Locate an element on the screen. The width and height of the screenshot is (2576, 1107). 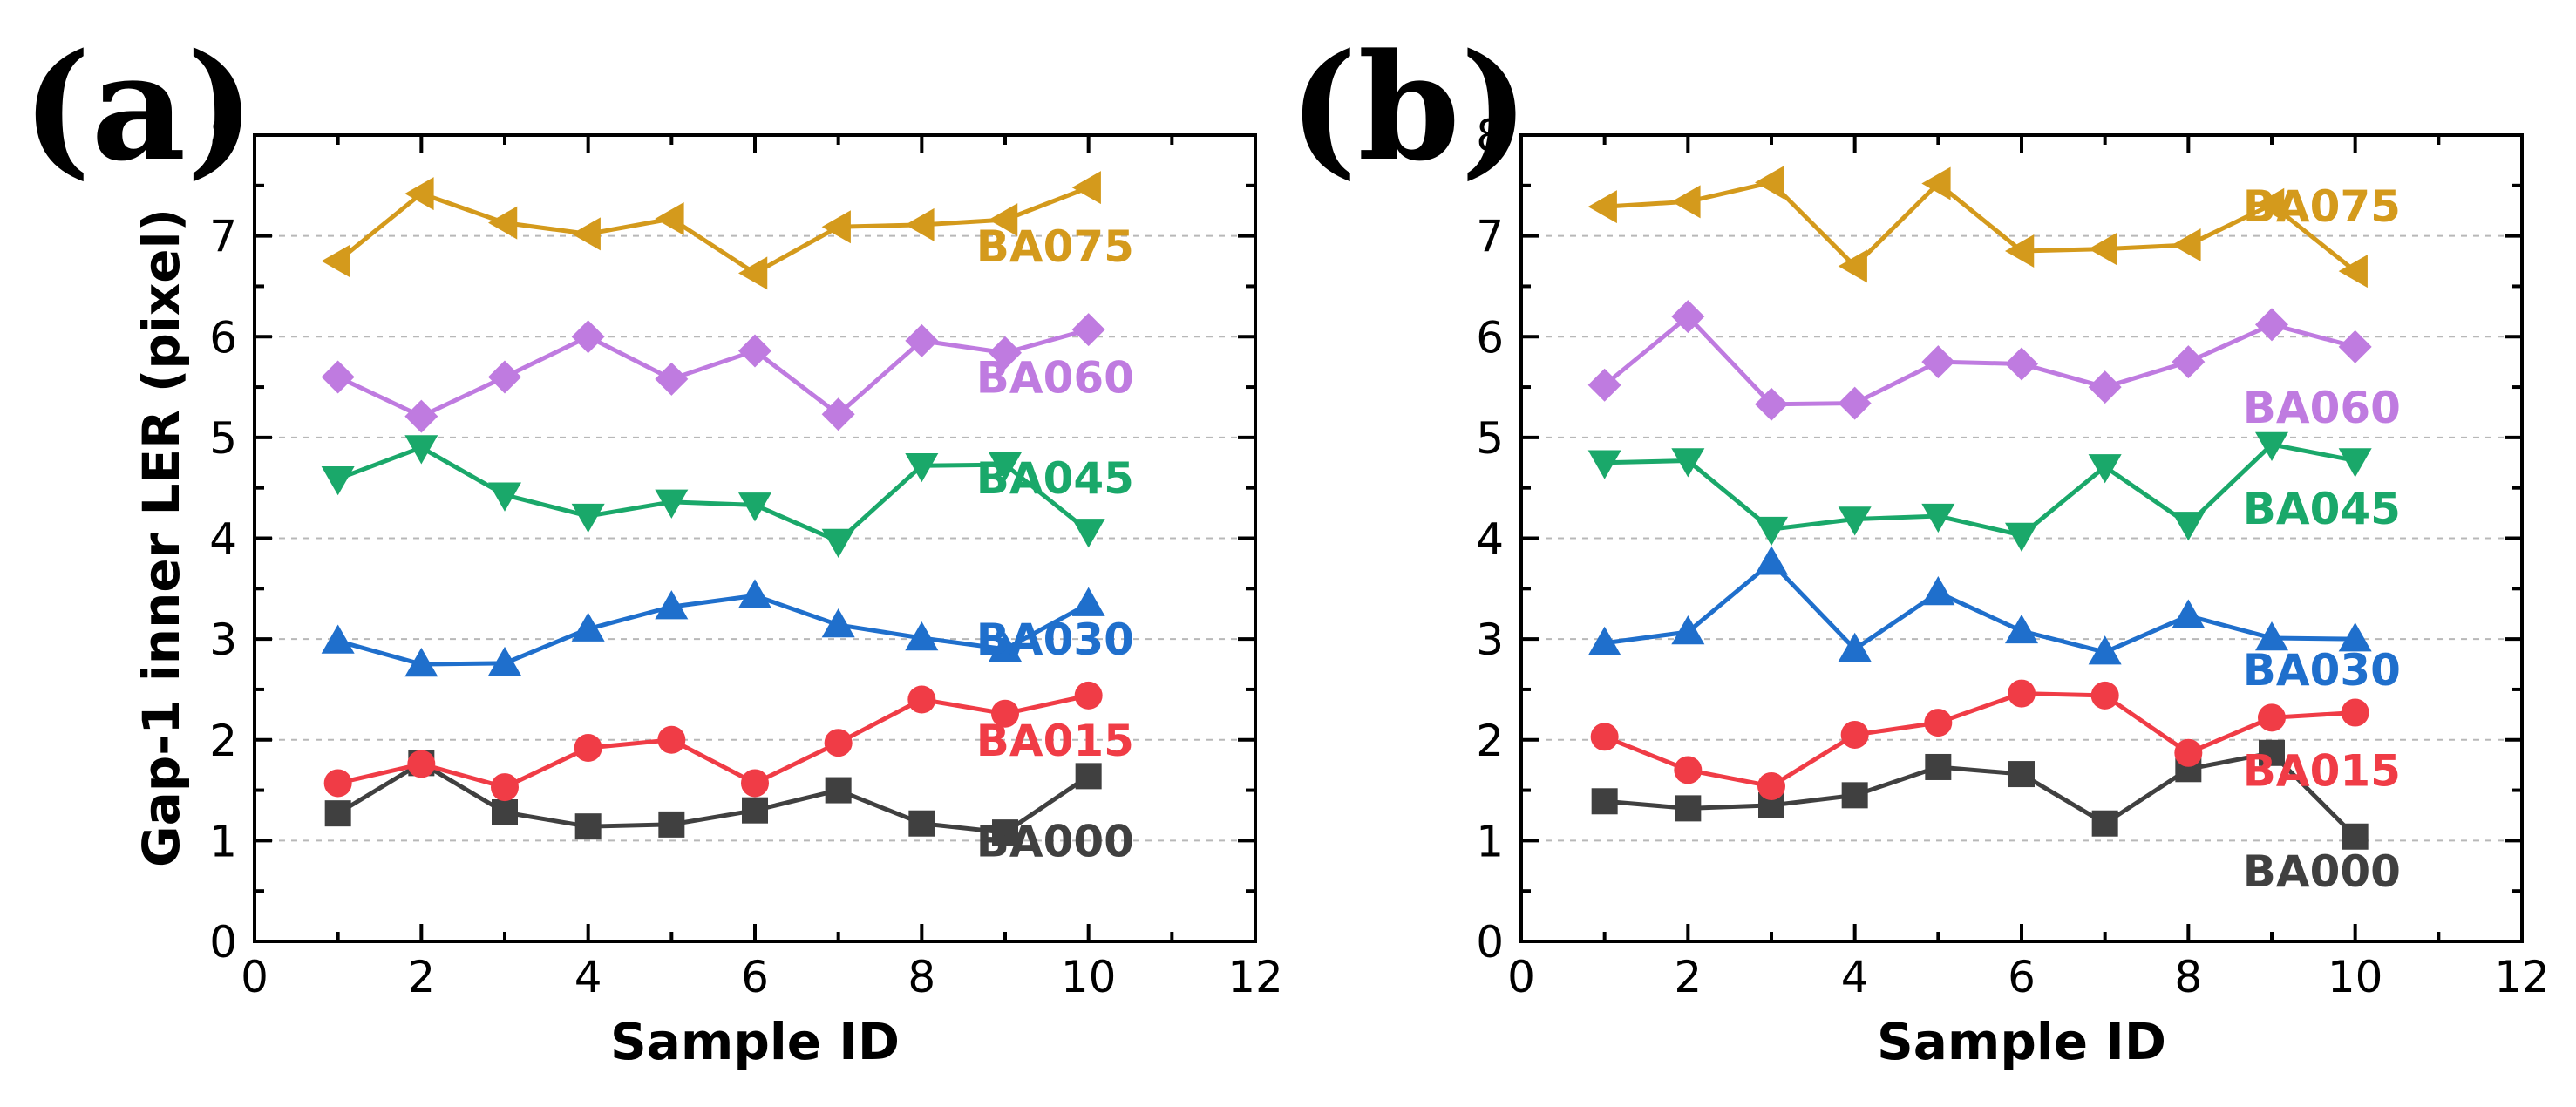
series-ba045: BA045 is located at coordinates (727, 496).